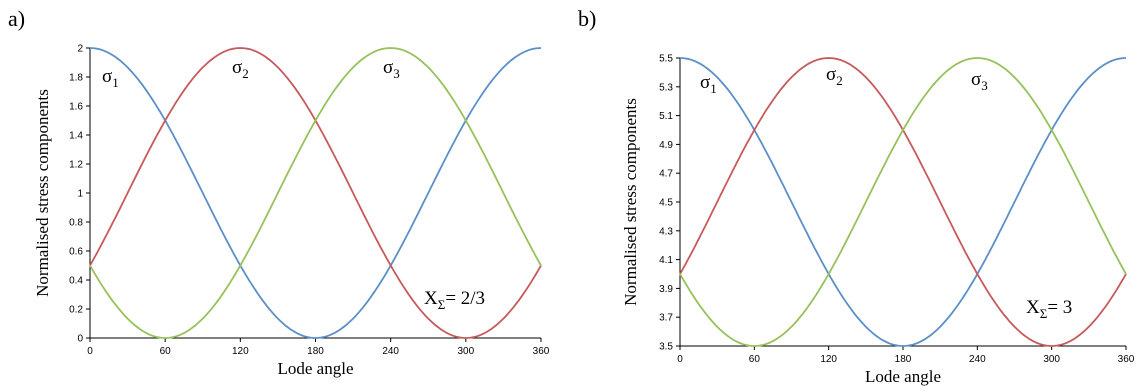 This screenshot has height=392, width=1138. I want to click on y-tick-label: 0.2, so click(76, 310).